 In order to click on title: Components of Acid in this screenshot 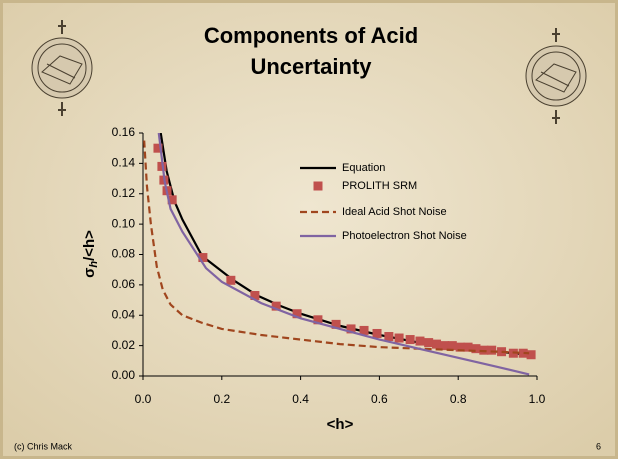, I will do `click(311, 35)`.